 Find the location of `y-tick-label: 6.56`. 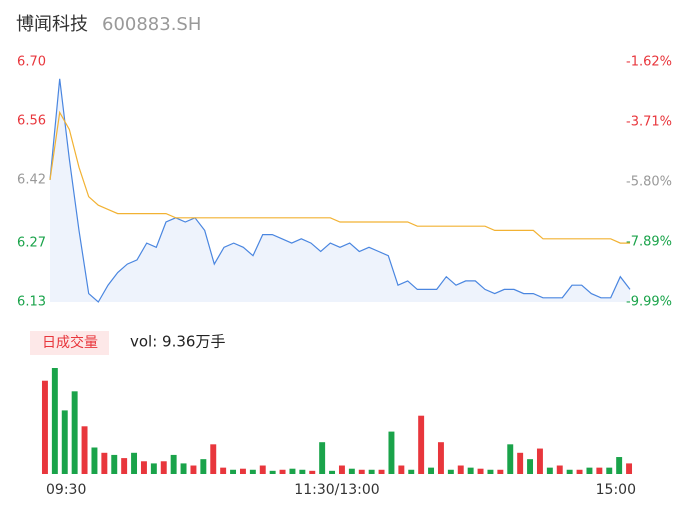

y-tick-label: 6.56 is located at coordinates (31, 120).